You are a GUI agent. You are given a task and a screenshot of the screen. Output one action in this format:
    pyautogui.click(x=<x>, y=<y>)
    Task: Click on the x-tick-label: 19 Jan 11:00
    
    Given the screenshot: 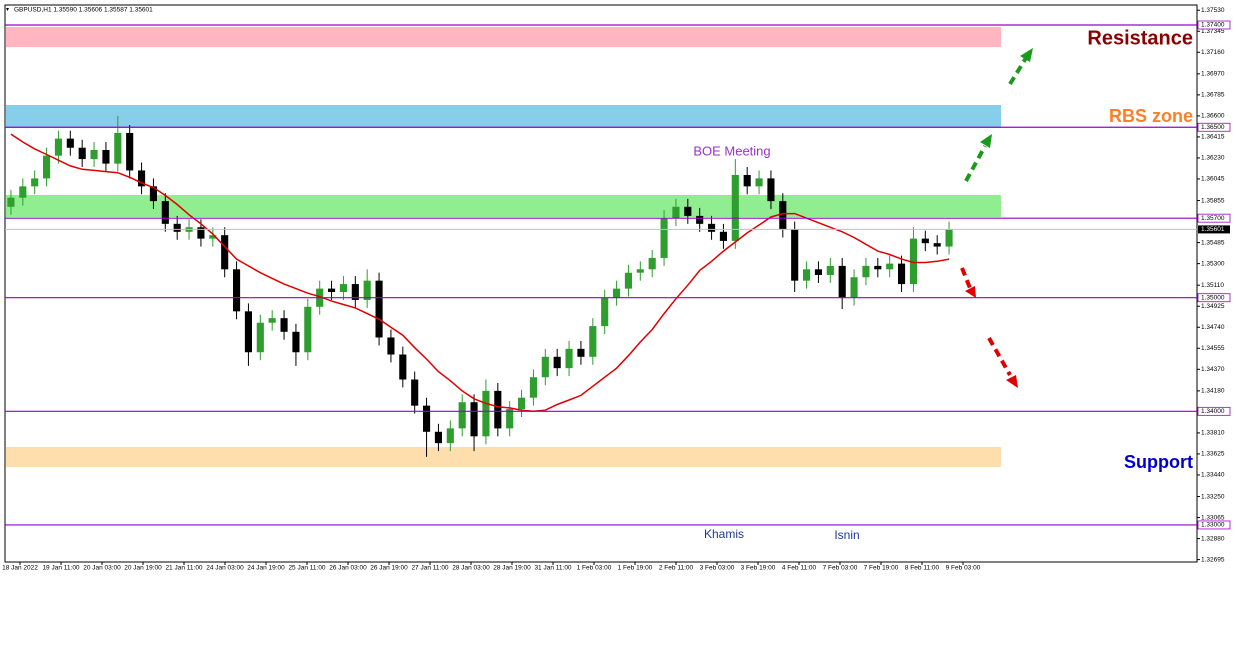 What is the action you would take?
    pyautogui.click(x=60, y=568)
    